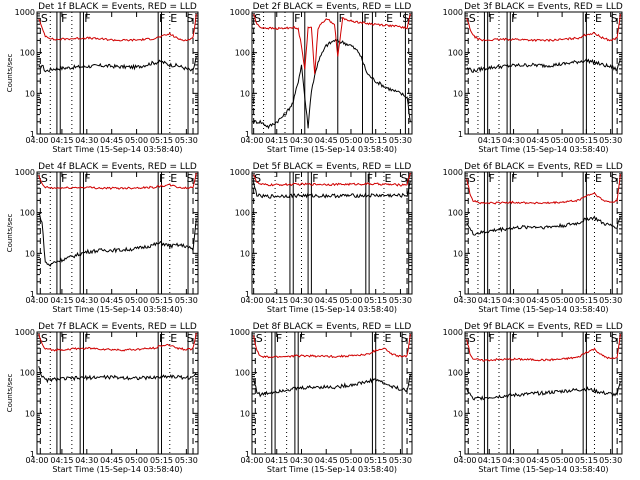 The image size is (640, 480). What do you see at coordinates (543, 7) in the screenshot?
I see `panel-title: Det 3f BLACK = Events, RED = LLD` at bounding box center [543, 7].